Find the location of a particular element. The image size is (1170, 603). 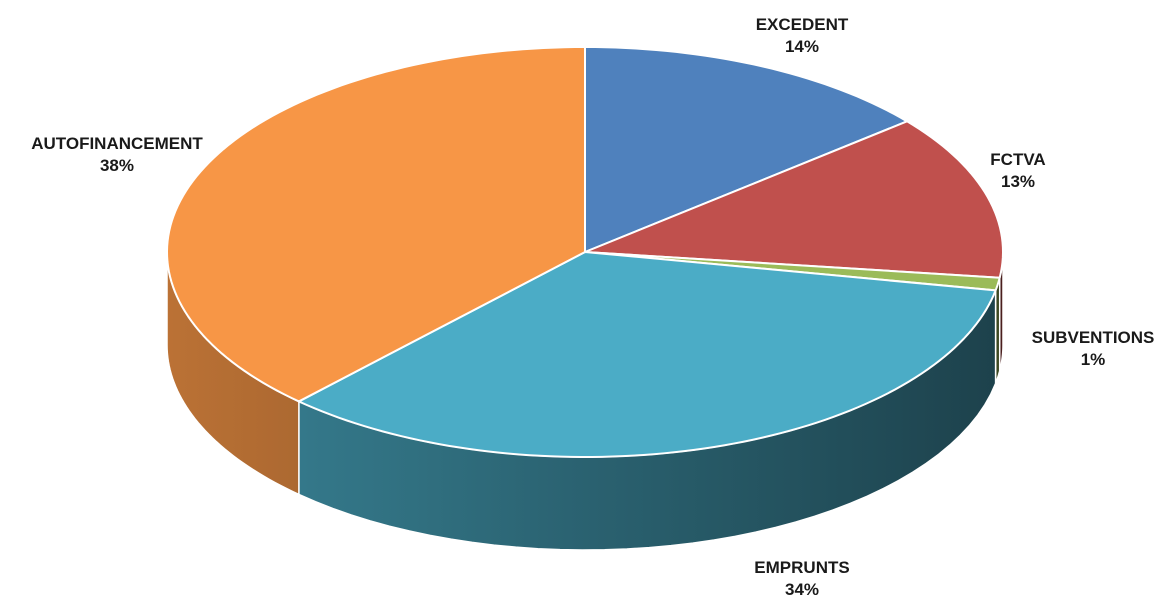

slice-excedent is located at coordinates (746, 149).